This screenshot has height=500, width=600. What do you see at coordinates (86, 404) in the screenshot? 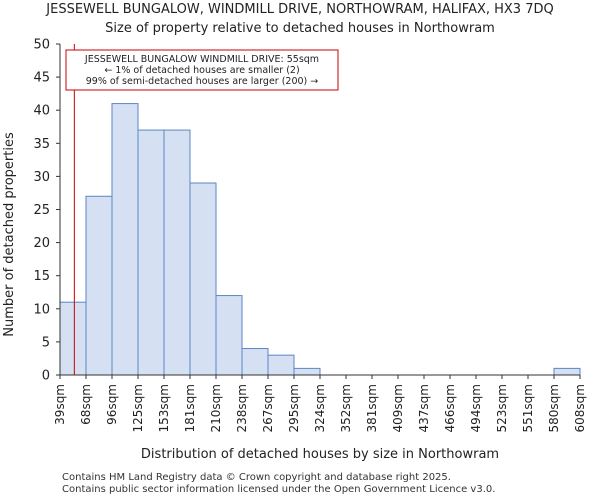
I see `x-tick-label: 68sqm` at bounding box center [86, 404].